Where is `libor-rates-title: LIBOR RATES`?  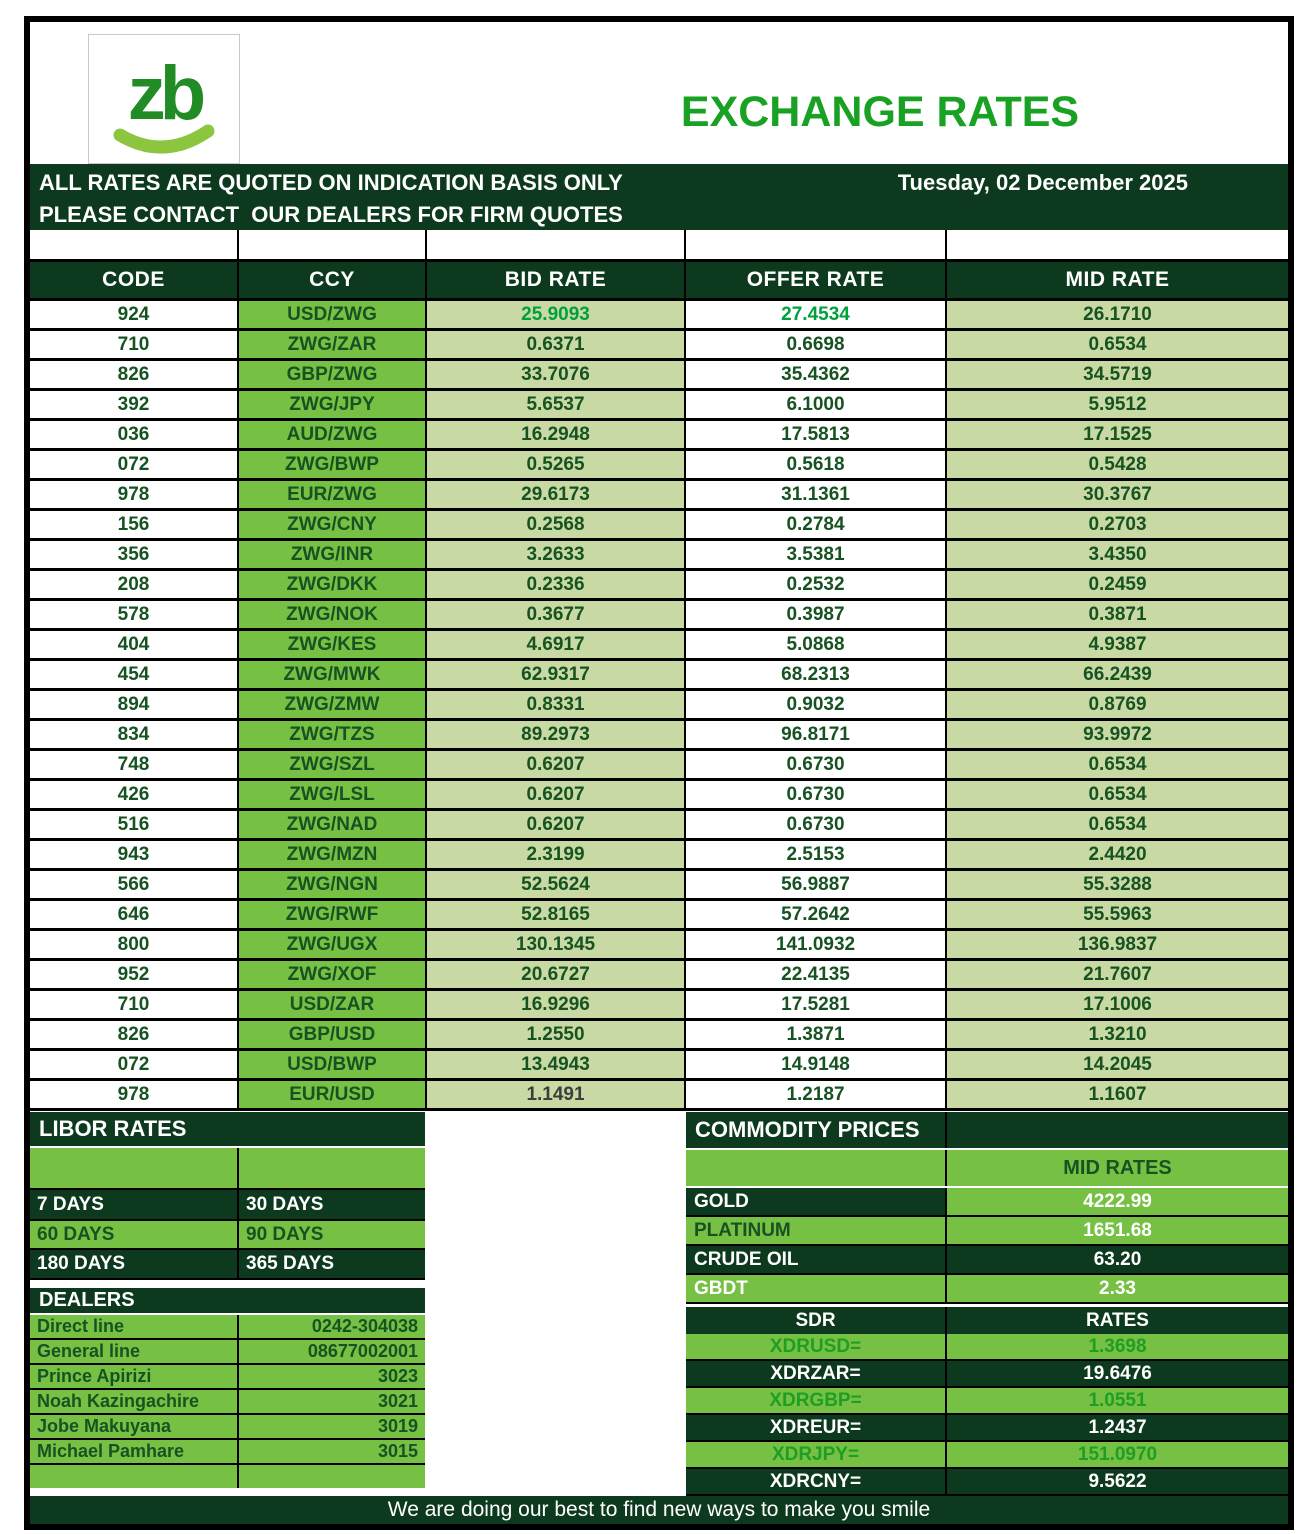 libor-rates-title: LIBOR RATES is located at coordinates (227, 1129).